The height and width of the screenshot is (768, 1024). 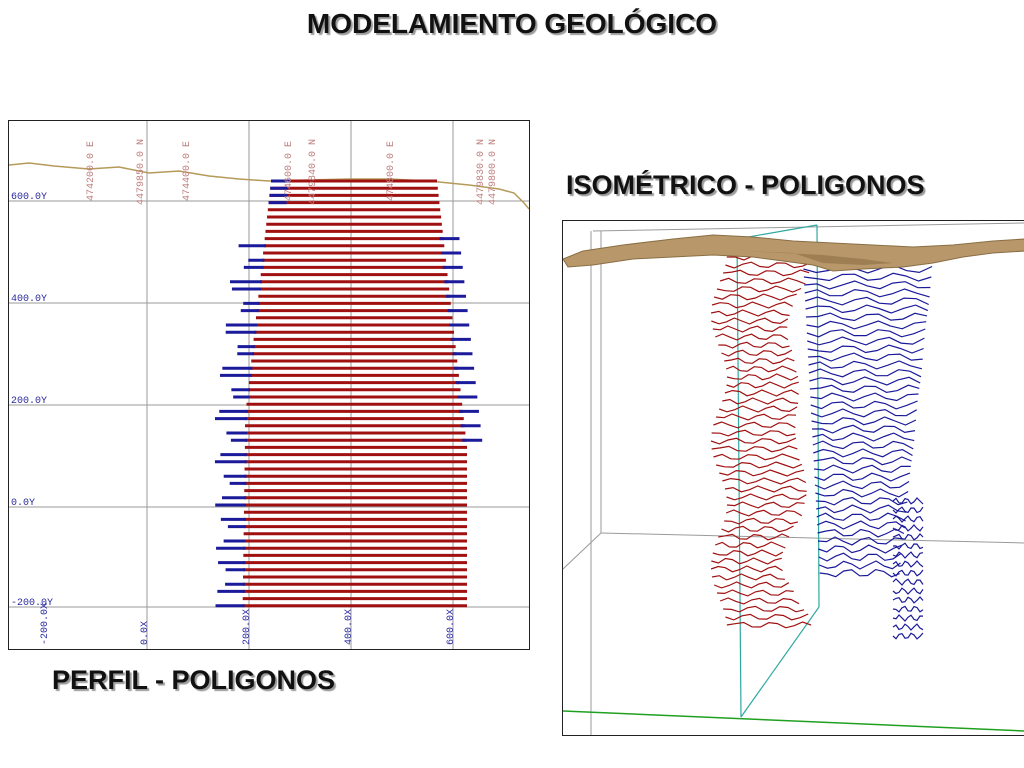 I want to click on y-axis-label: 0.0Y, so click(x=23, y=503).